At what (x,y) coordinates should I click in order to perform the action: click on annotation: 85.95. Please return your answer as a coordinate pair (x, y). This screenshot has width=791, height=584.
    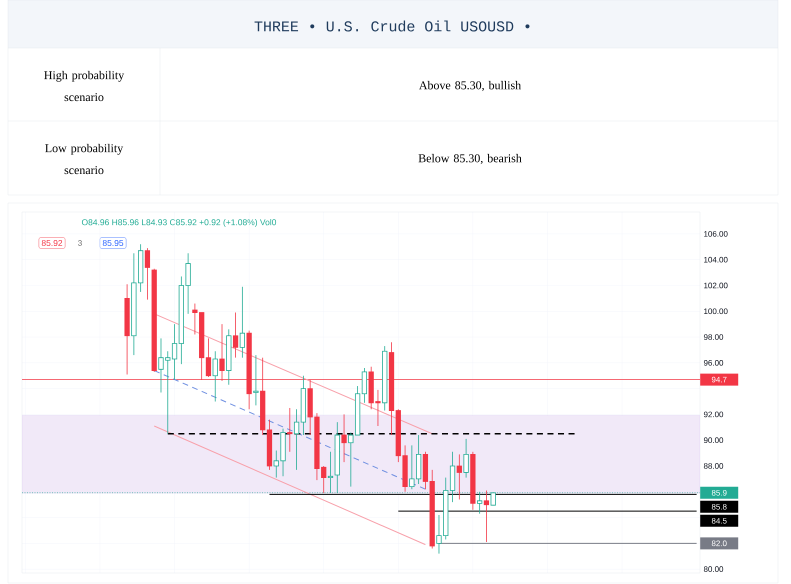
    Looking at the image, I should click on (113, 243).